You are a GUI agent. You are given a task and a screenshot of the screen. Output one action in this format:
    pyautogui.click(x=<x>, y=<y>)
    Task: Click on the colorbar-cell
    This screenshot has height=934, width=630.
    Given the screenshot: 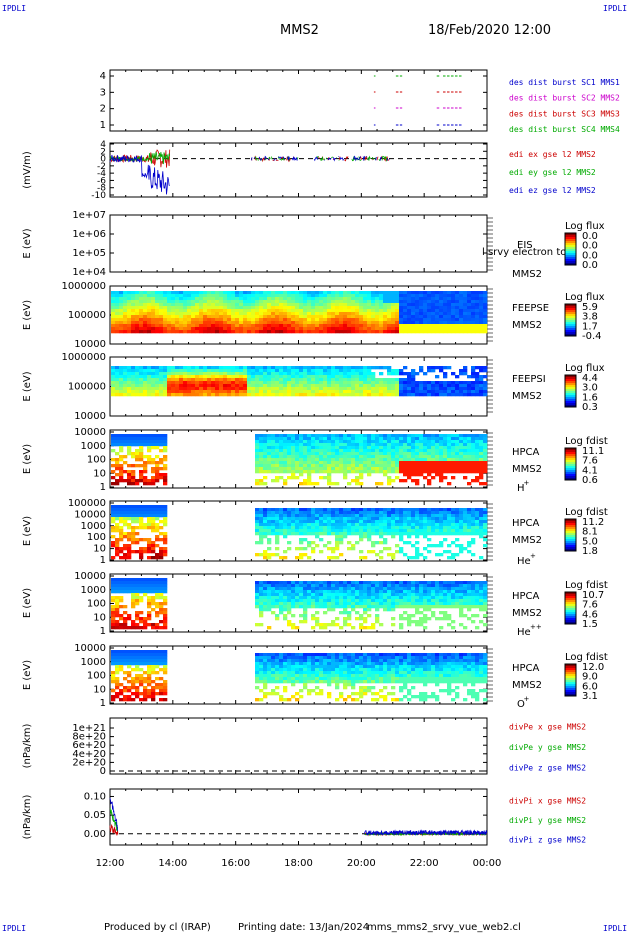 What is the action you would take?
    pyautogui.click(x=570, y=457)
    